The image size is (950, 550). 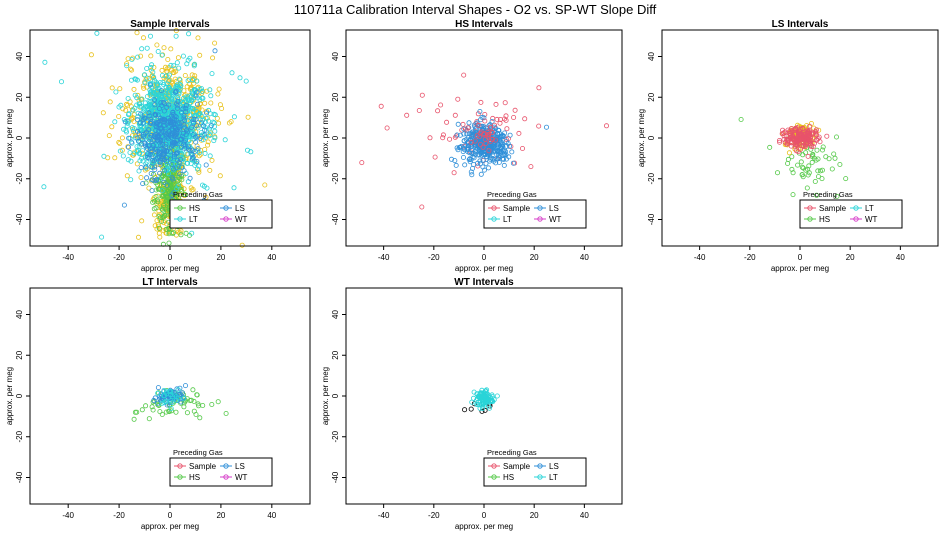 I want to click on legend-entry-wt: WT, so click(x=234, y=219).